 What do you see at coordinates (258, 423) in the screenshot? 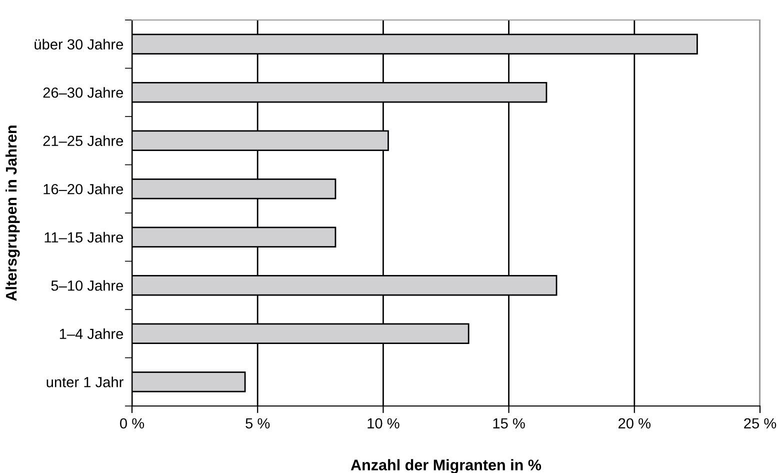
I see `x-tick-label: 5 %` at bounding box center [258, 423].